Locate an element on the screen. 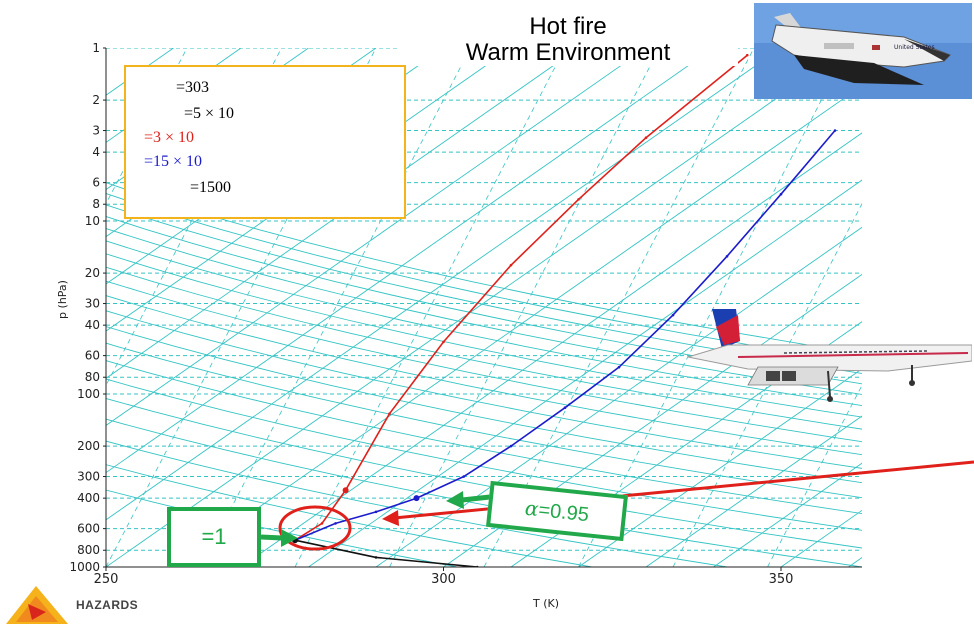 The image size is (974, 628). header-line-1: Hot fire is located at coordinates (568, 26).